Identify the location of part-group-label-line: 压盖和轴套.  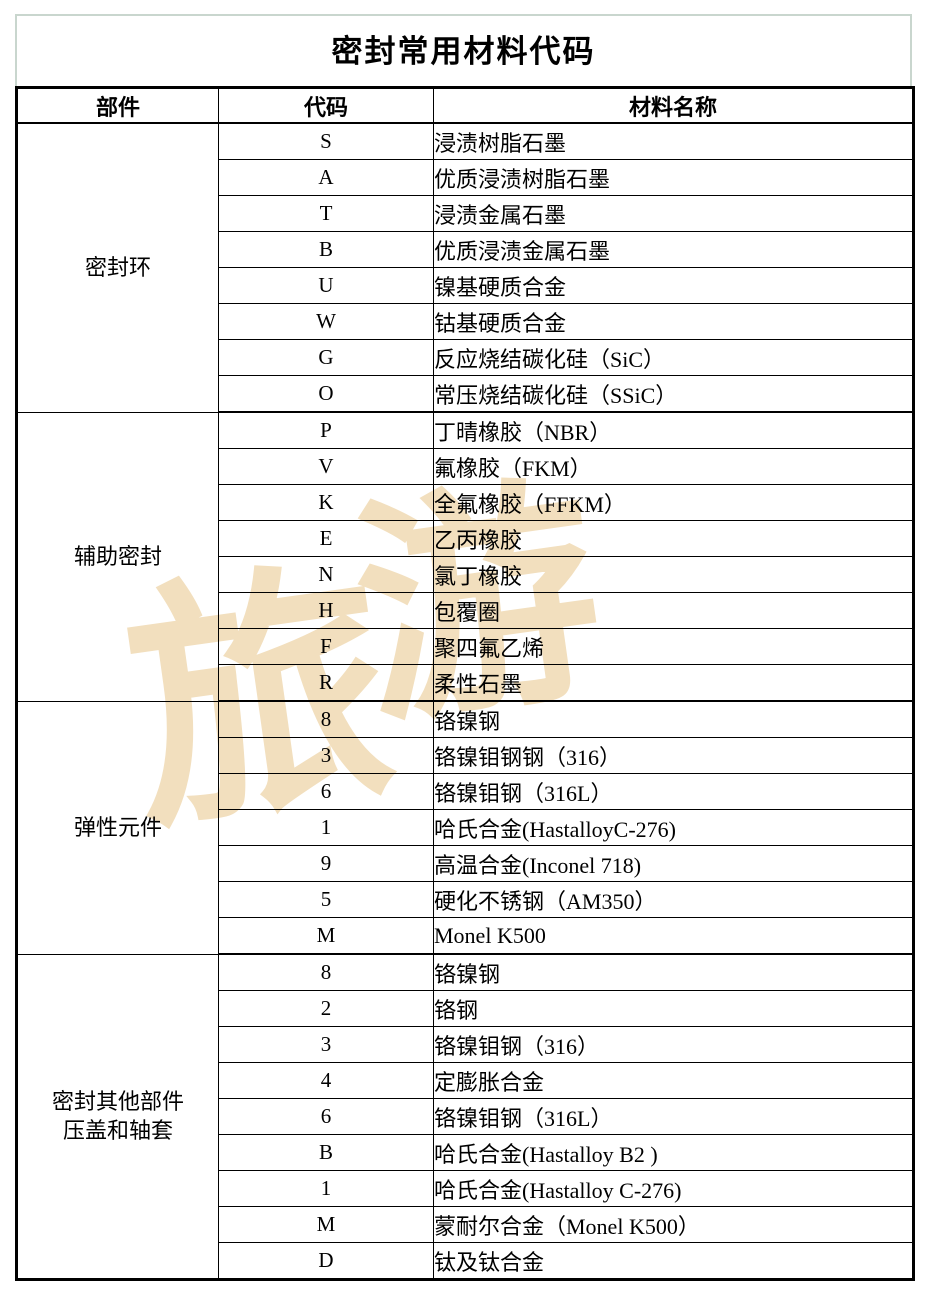
(117, 1131).